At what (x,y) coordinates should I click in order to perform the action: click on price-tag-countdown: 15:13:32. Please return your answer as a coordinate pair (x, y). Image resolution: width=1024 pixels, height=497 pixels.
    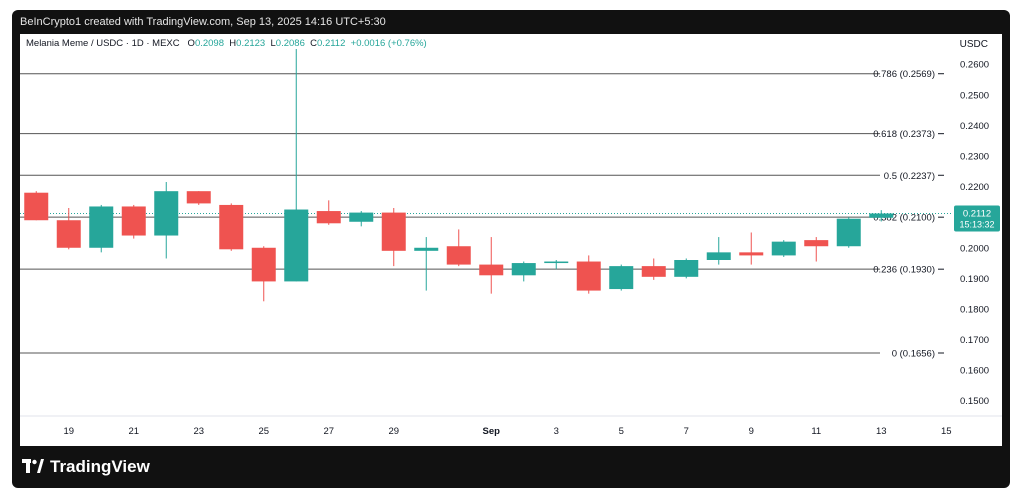
    Looking at the image, I should click on (976, 225).